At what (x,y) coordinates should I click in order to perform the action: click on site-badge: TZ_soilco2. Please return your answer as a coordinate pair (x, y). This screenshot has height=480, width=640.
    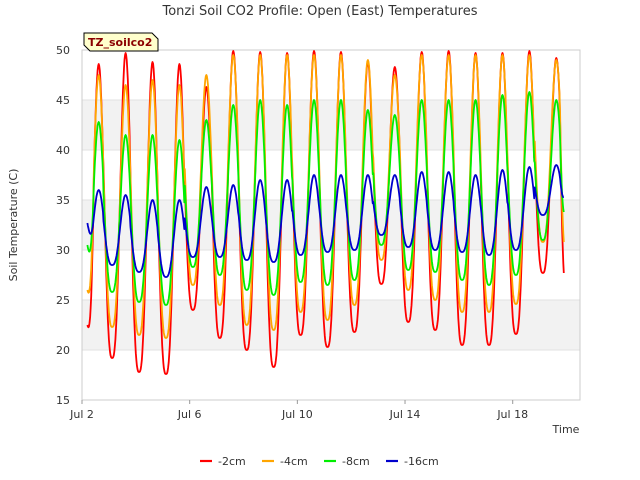
    Looking at the image, I should click on (121, 42).